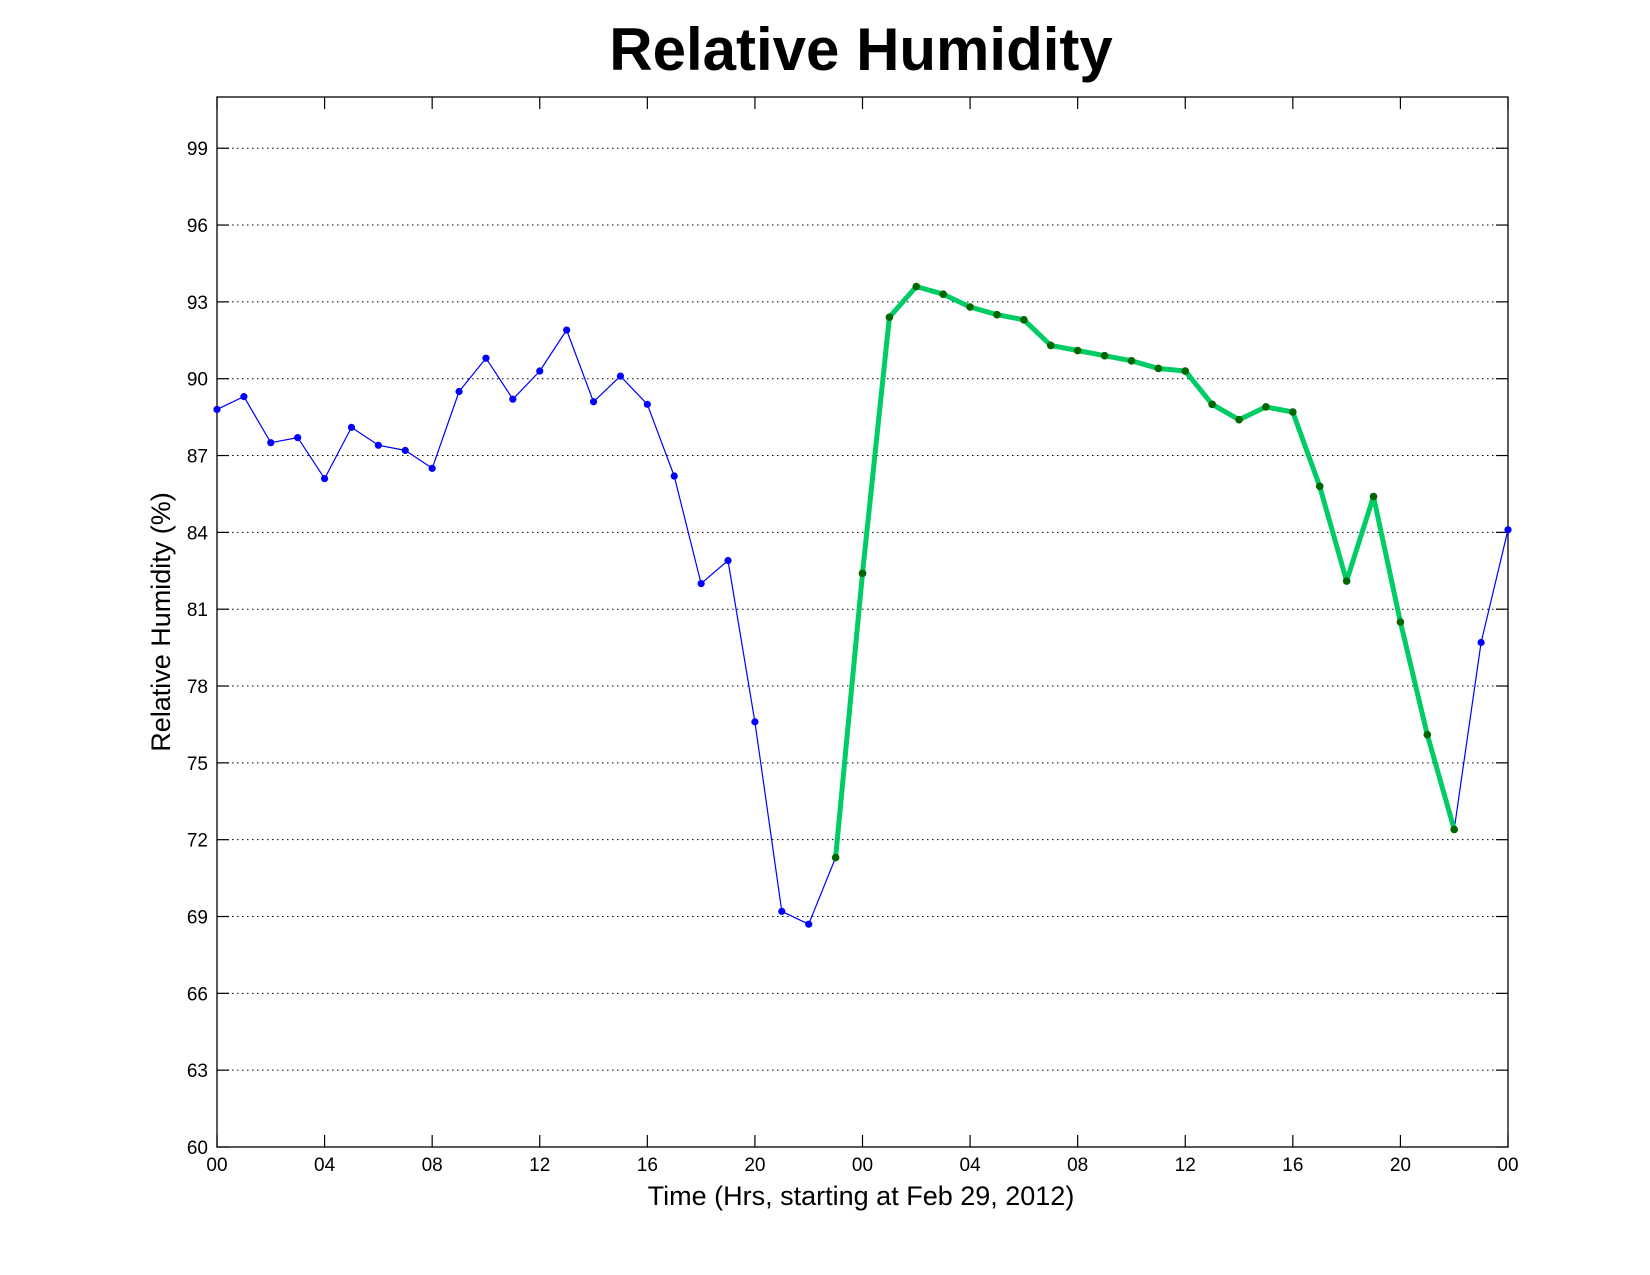 Image resolution: width=1650 pixels, height=1275 pixels. I want to click on y-tick-label: 87, so click(197, 457).